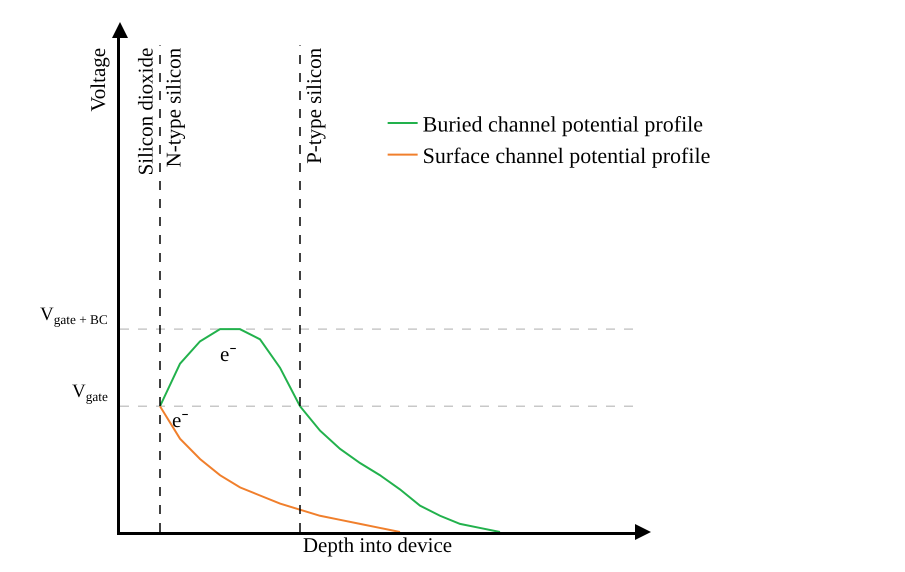 The width and height of the screenshot is (905, 572). I want to click on text: P-type silicon, so click(314, 105).